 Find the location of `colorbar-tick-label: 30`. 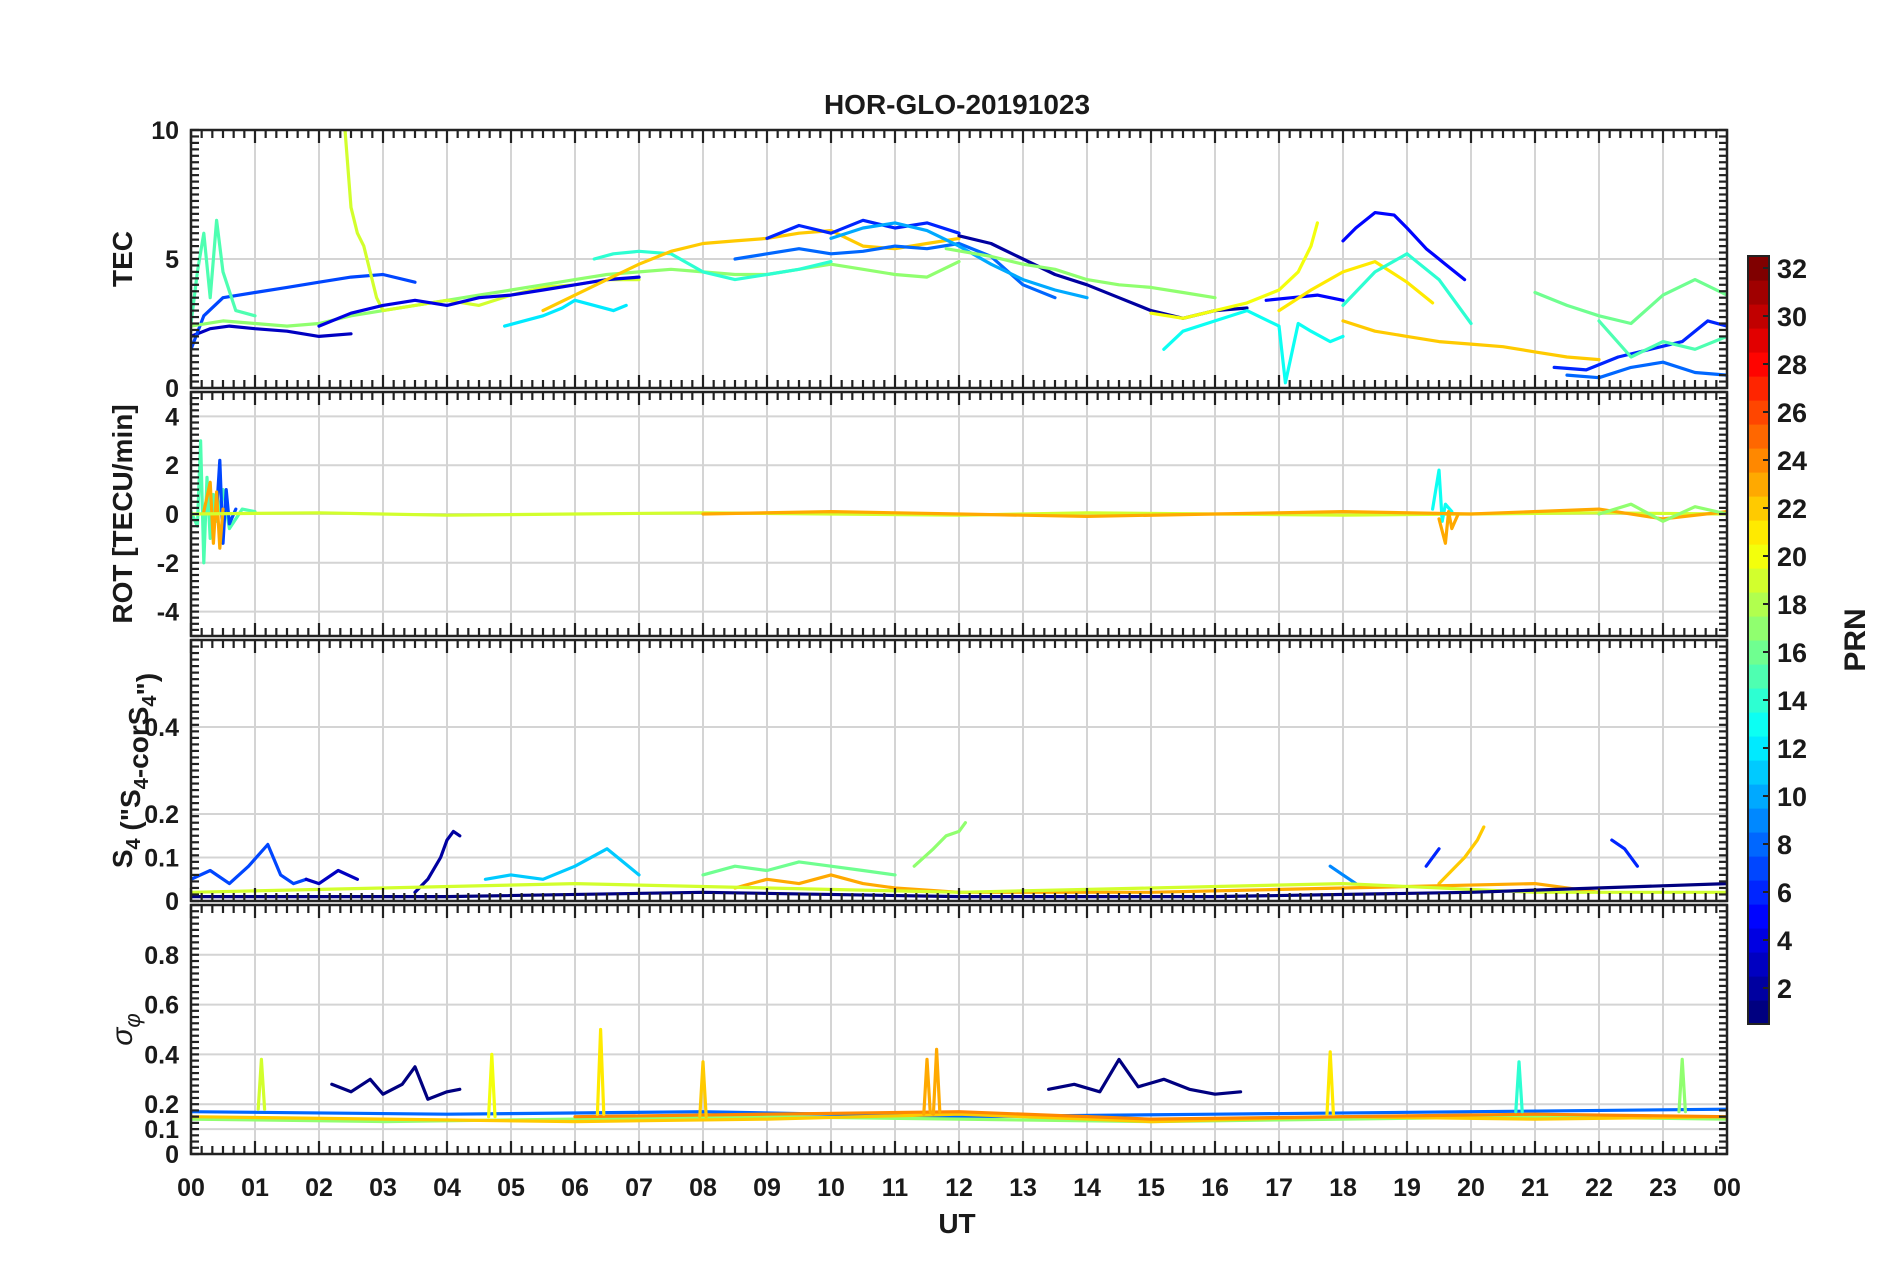

colorbar-tick-label: 30 is located at coordinates (1792, 317).